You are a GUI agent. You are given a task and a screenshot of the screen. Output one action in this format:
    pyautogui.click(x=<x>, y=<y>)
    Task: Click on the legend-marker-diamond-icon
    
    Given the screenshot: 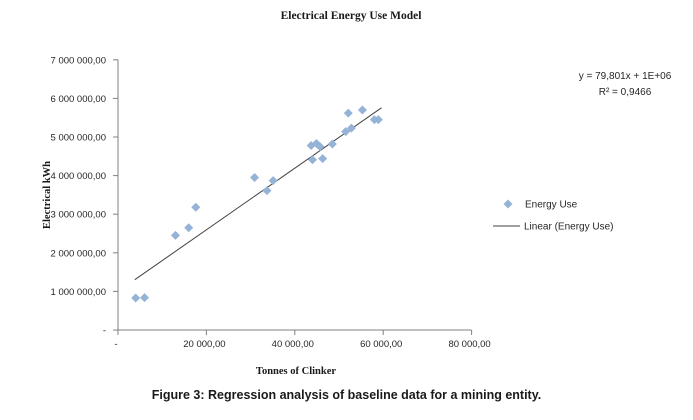 What is the action you would take?
    pyautogui.click(x=508, y=204)
    